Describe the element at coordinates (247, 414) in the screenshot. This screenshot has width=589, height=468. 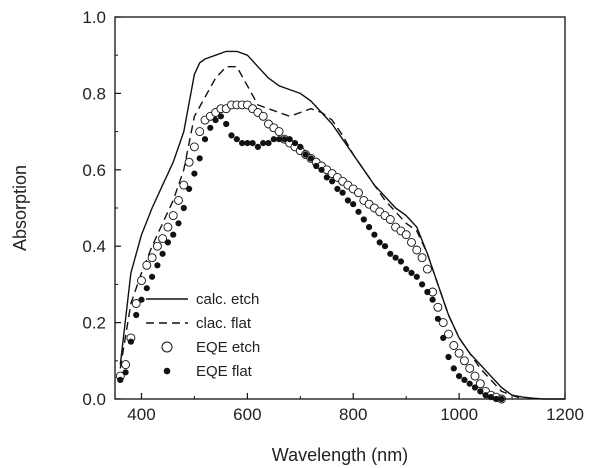
I see `x-tick-label: 600` at that location.